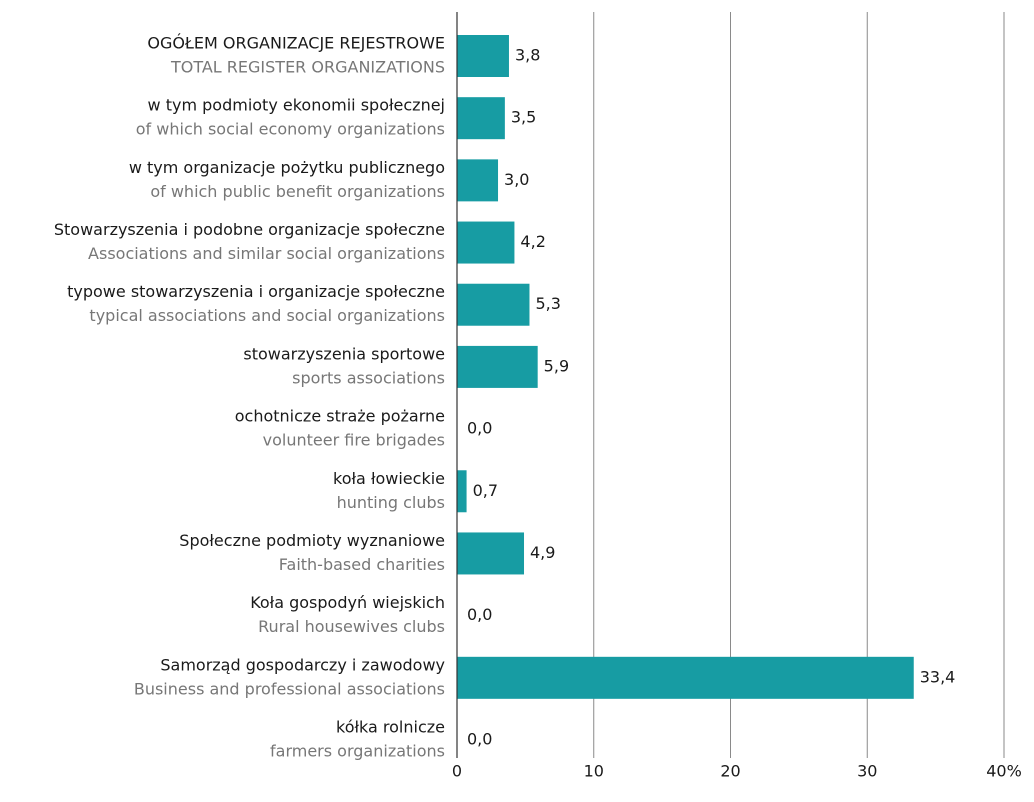 The height and width of the screenshot is (802, 1034). Describe the element at coordinates (389, 478) in the screenshot. I see `category-label: koła łowieckie` at that location.